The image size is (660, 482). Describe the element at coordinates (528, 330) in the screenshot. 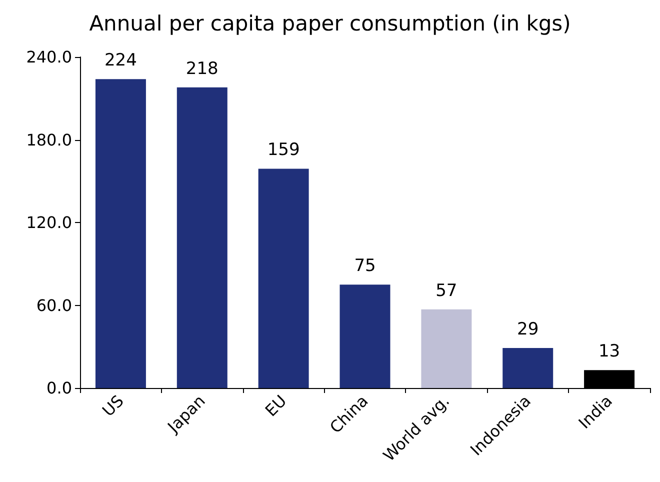

I see `data-label: 29` at that location.